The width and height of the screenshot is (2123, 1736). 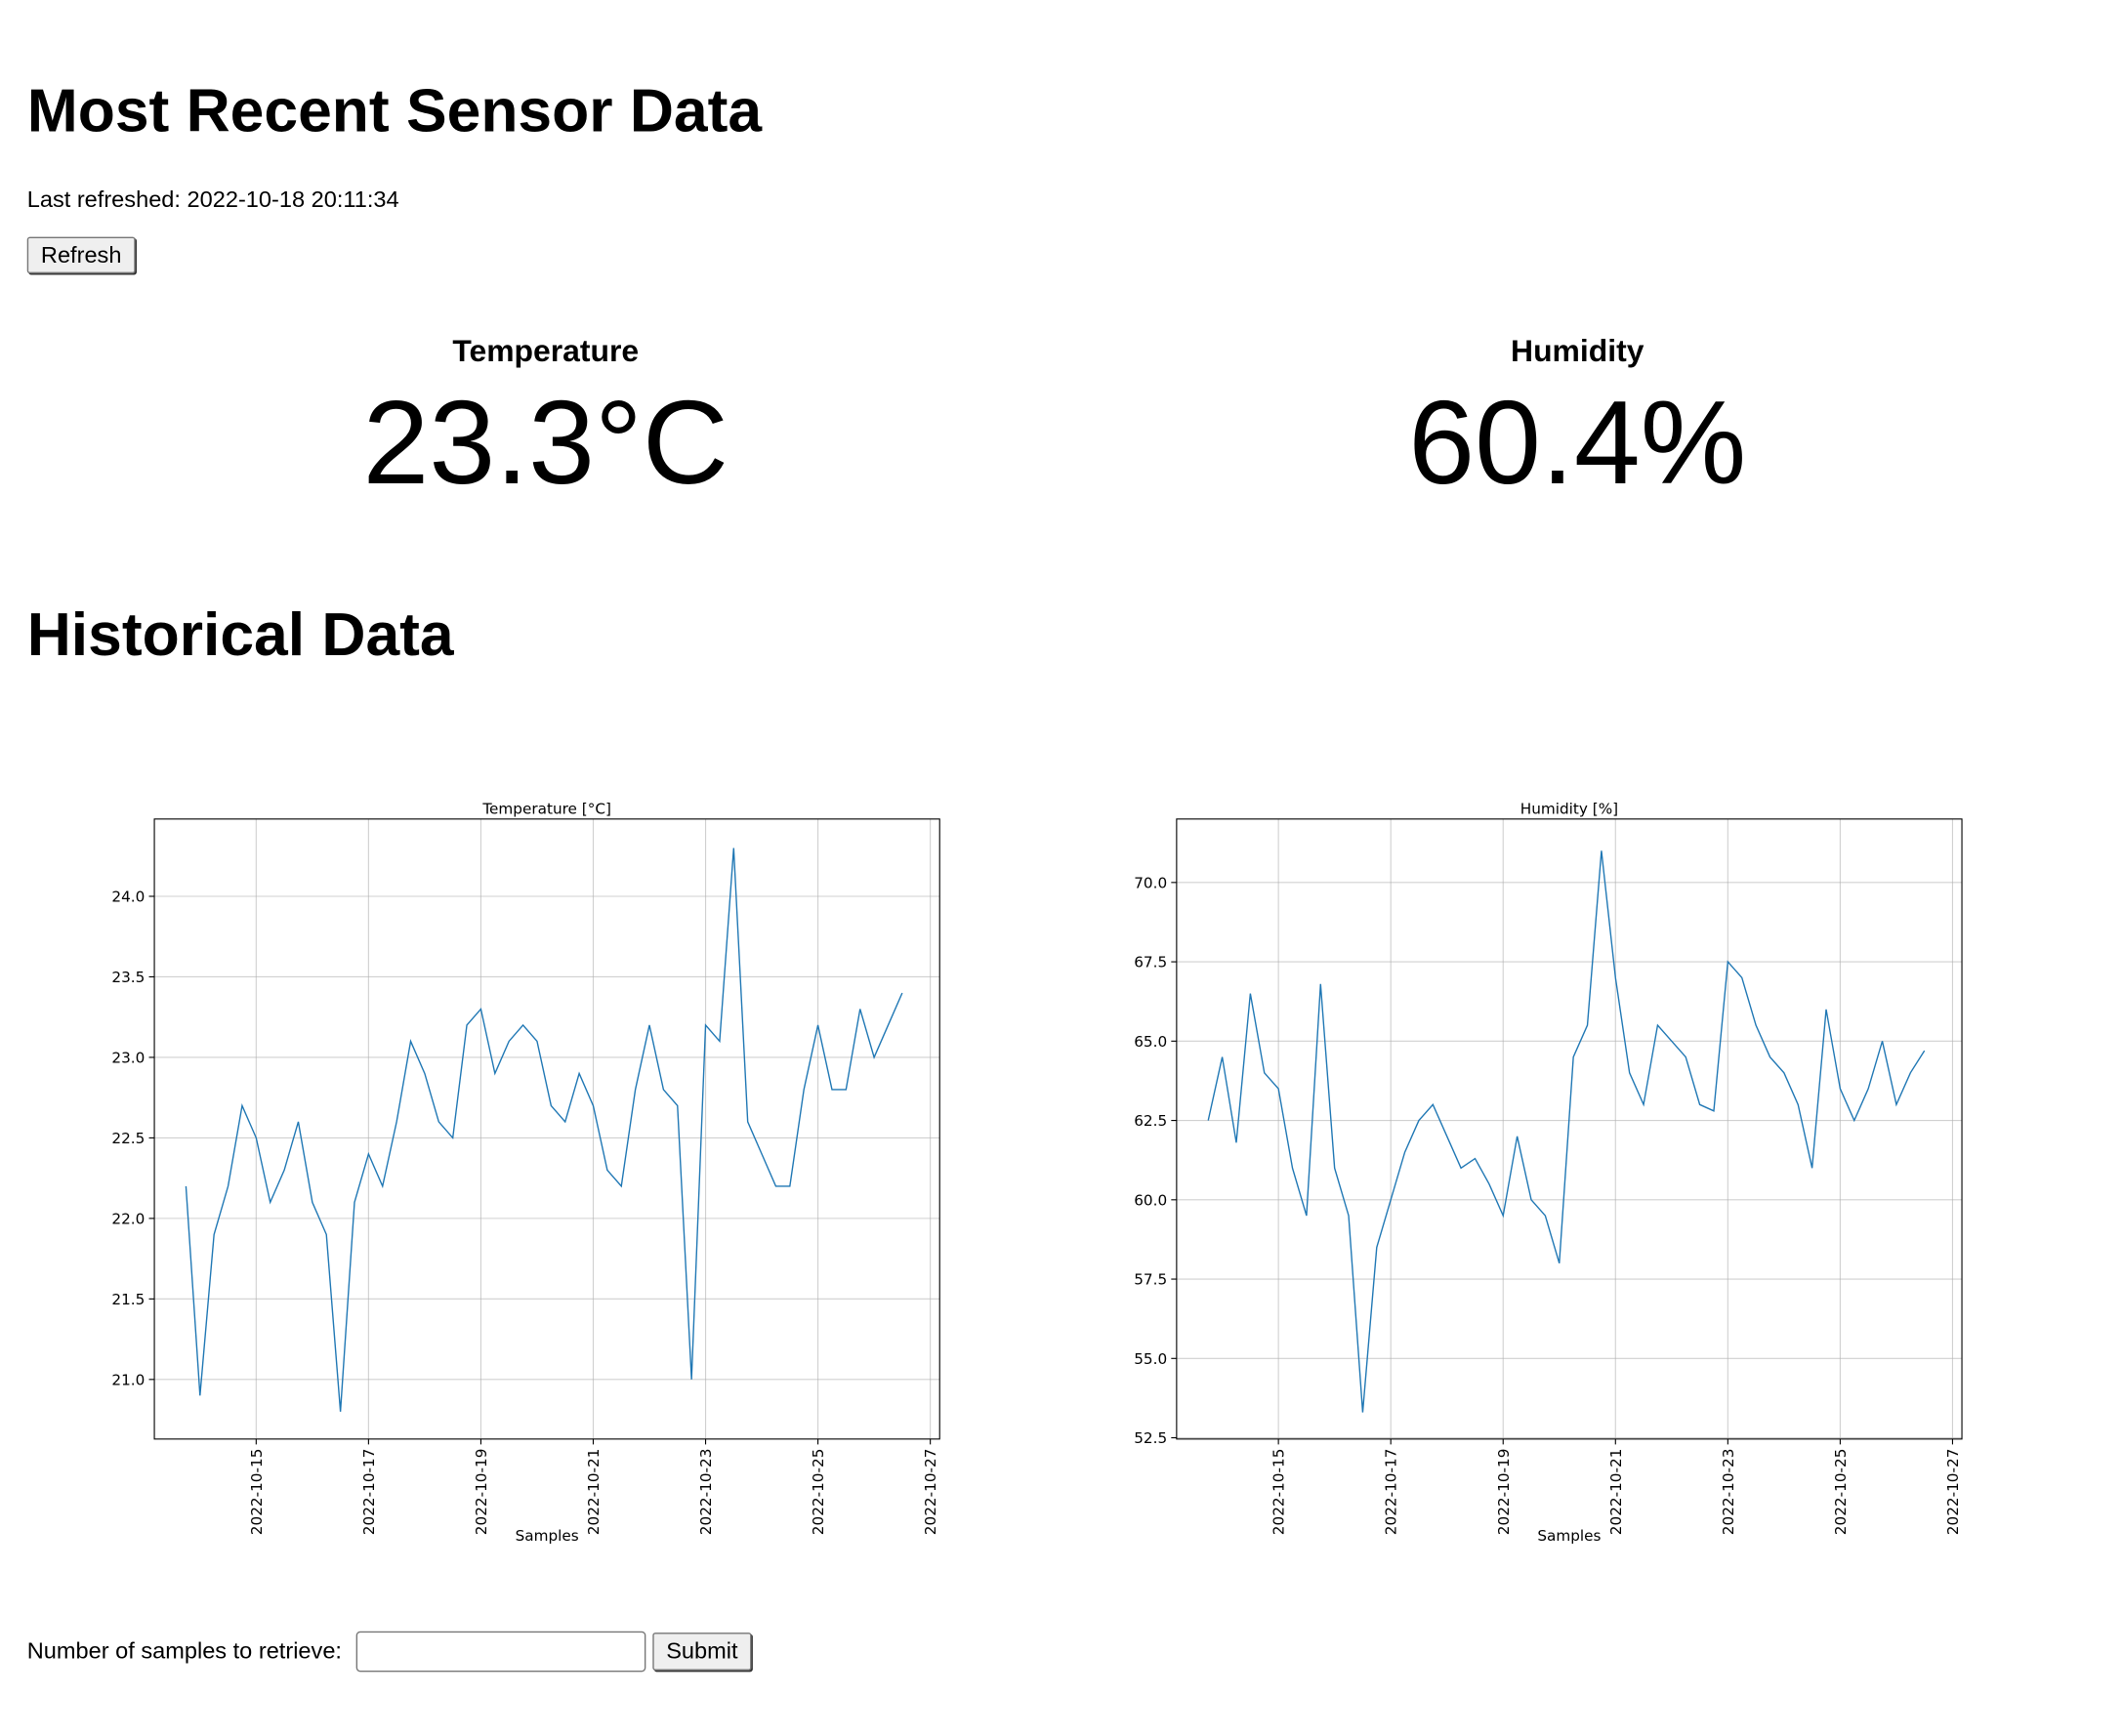 What do you see at coordinates (128, 1139) in the screenshot?
I see `y-tick-label: 22.5` at bounding box center [128, 1139].